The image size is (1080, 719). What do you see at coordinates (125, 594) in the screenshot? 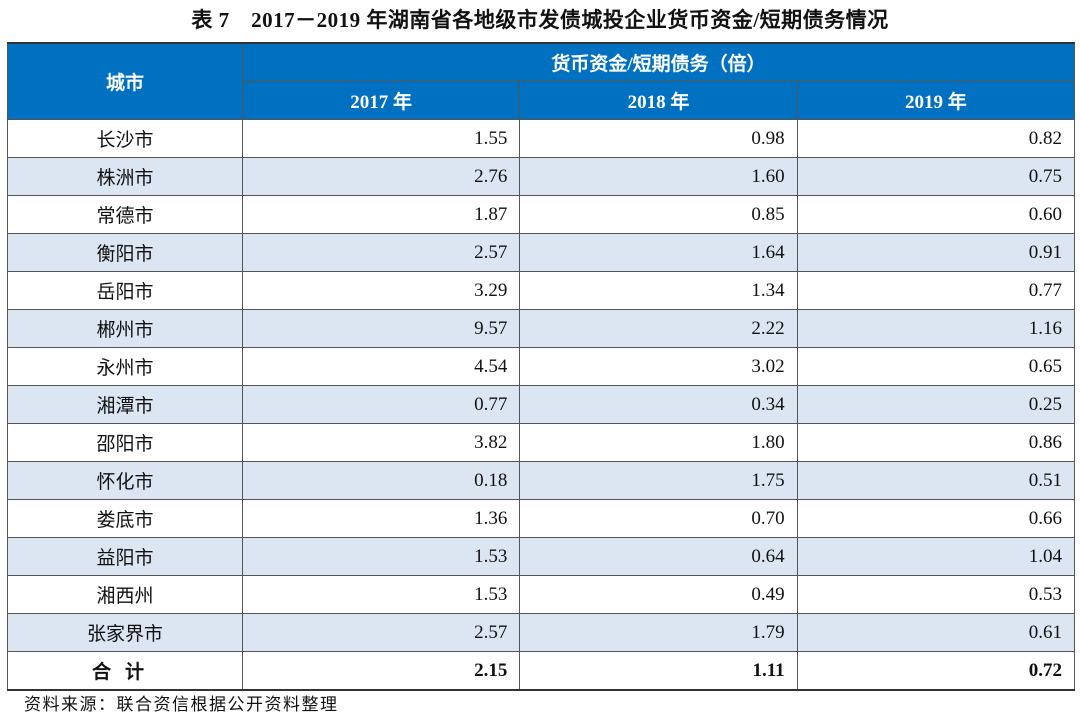
I see `city-cell: 湘西州` at bounding box center [125, 594].